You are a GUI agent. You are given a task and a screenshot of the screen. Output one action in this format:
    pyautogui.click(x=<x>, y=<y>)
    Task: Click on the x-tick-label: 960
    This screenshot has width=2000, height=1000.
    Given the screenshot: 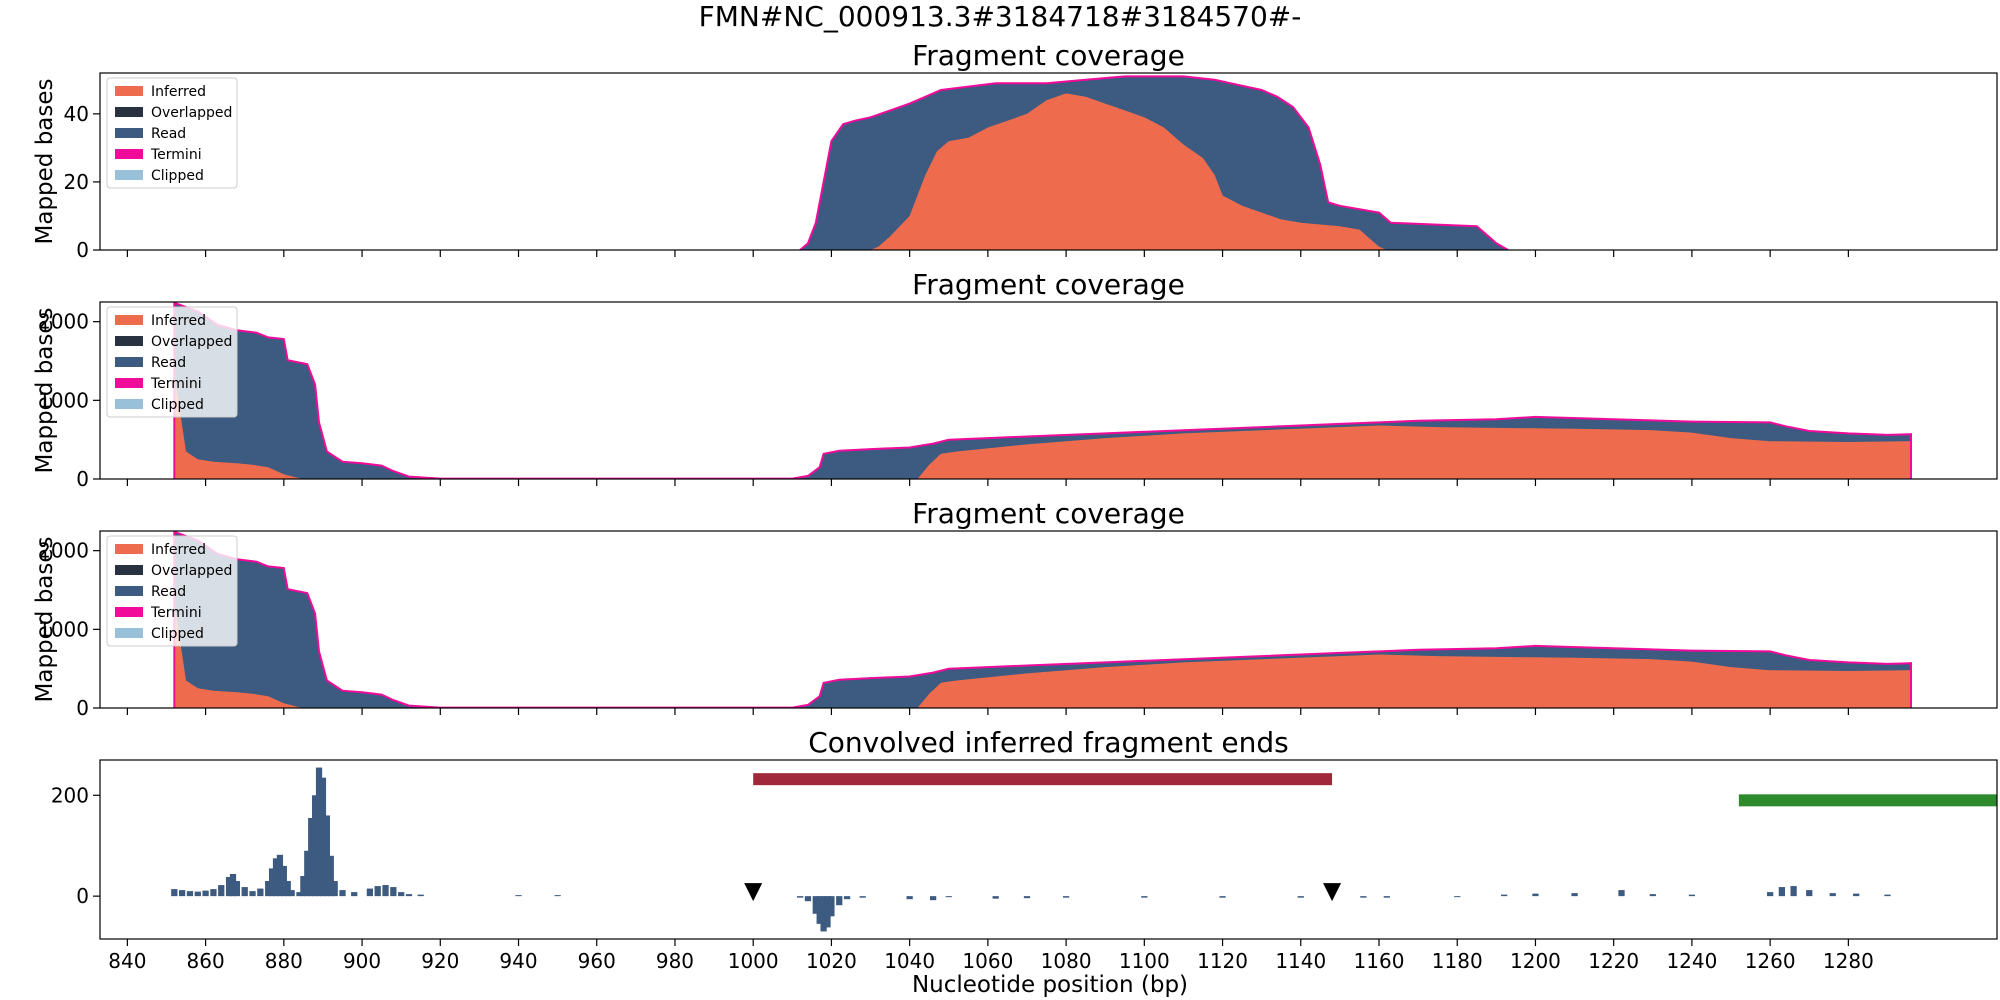 What is the action you would take?
    pyautogui.click(x=597, y=961)
    